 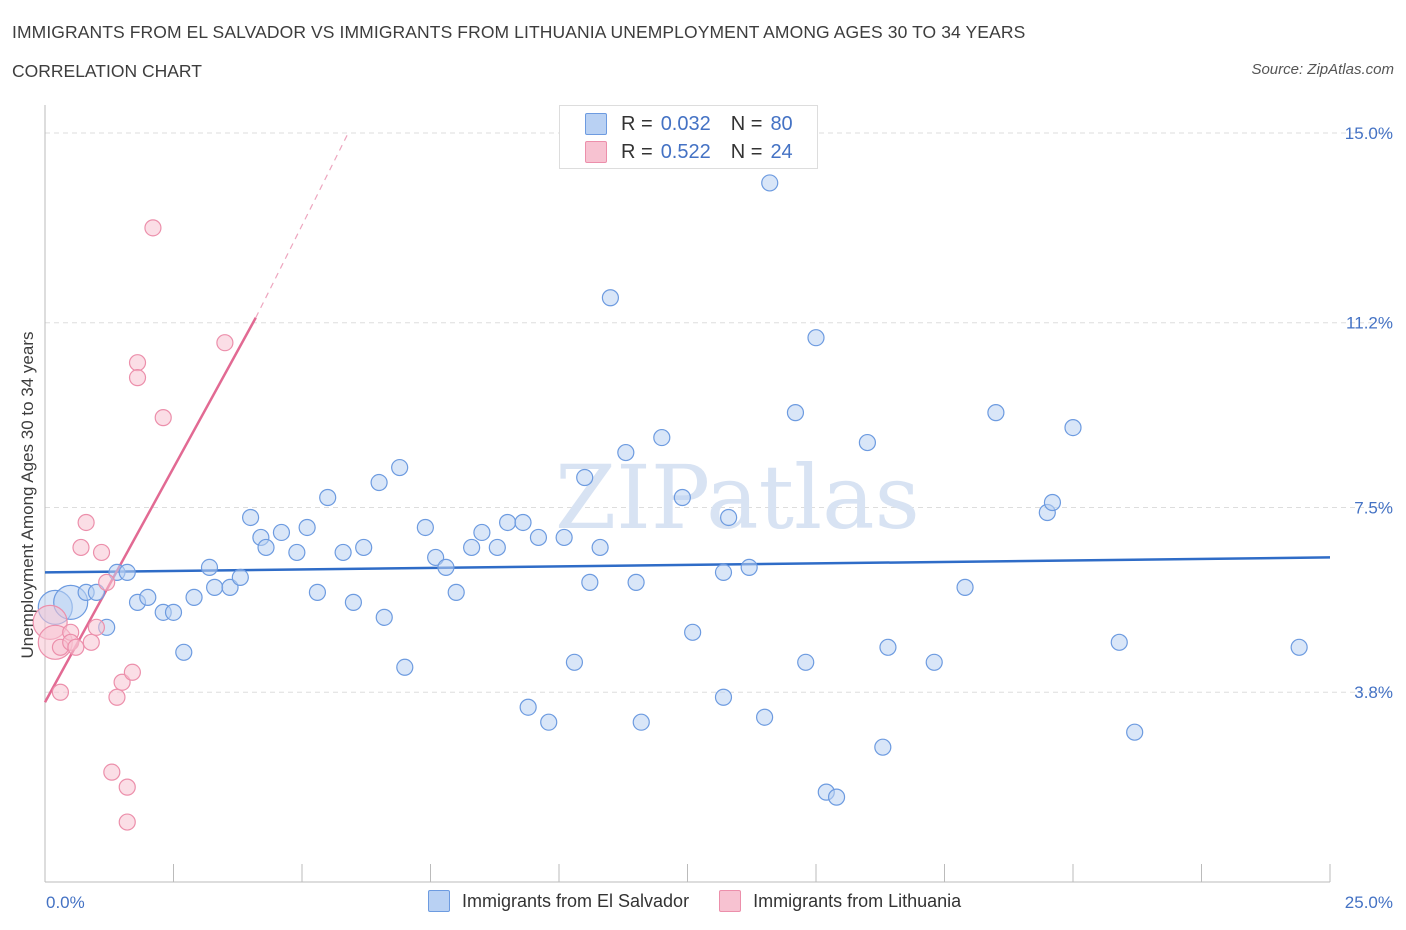 I want to click on pink-trend-line, so click(x=150, y=510).